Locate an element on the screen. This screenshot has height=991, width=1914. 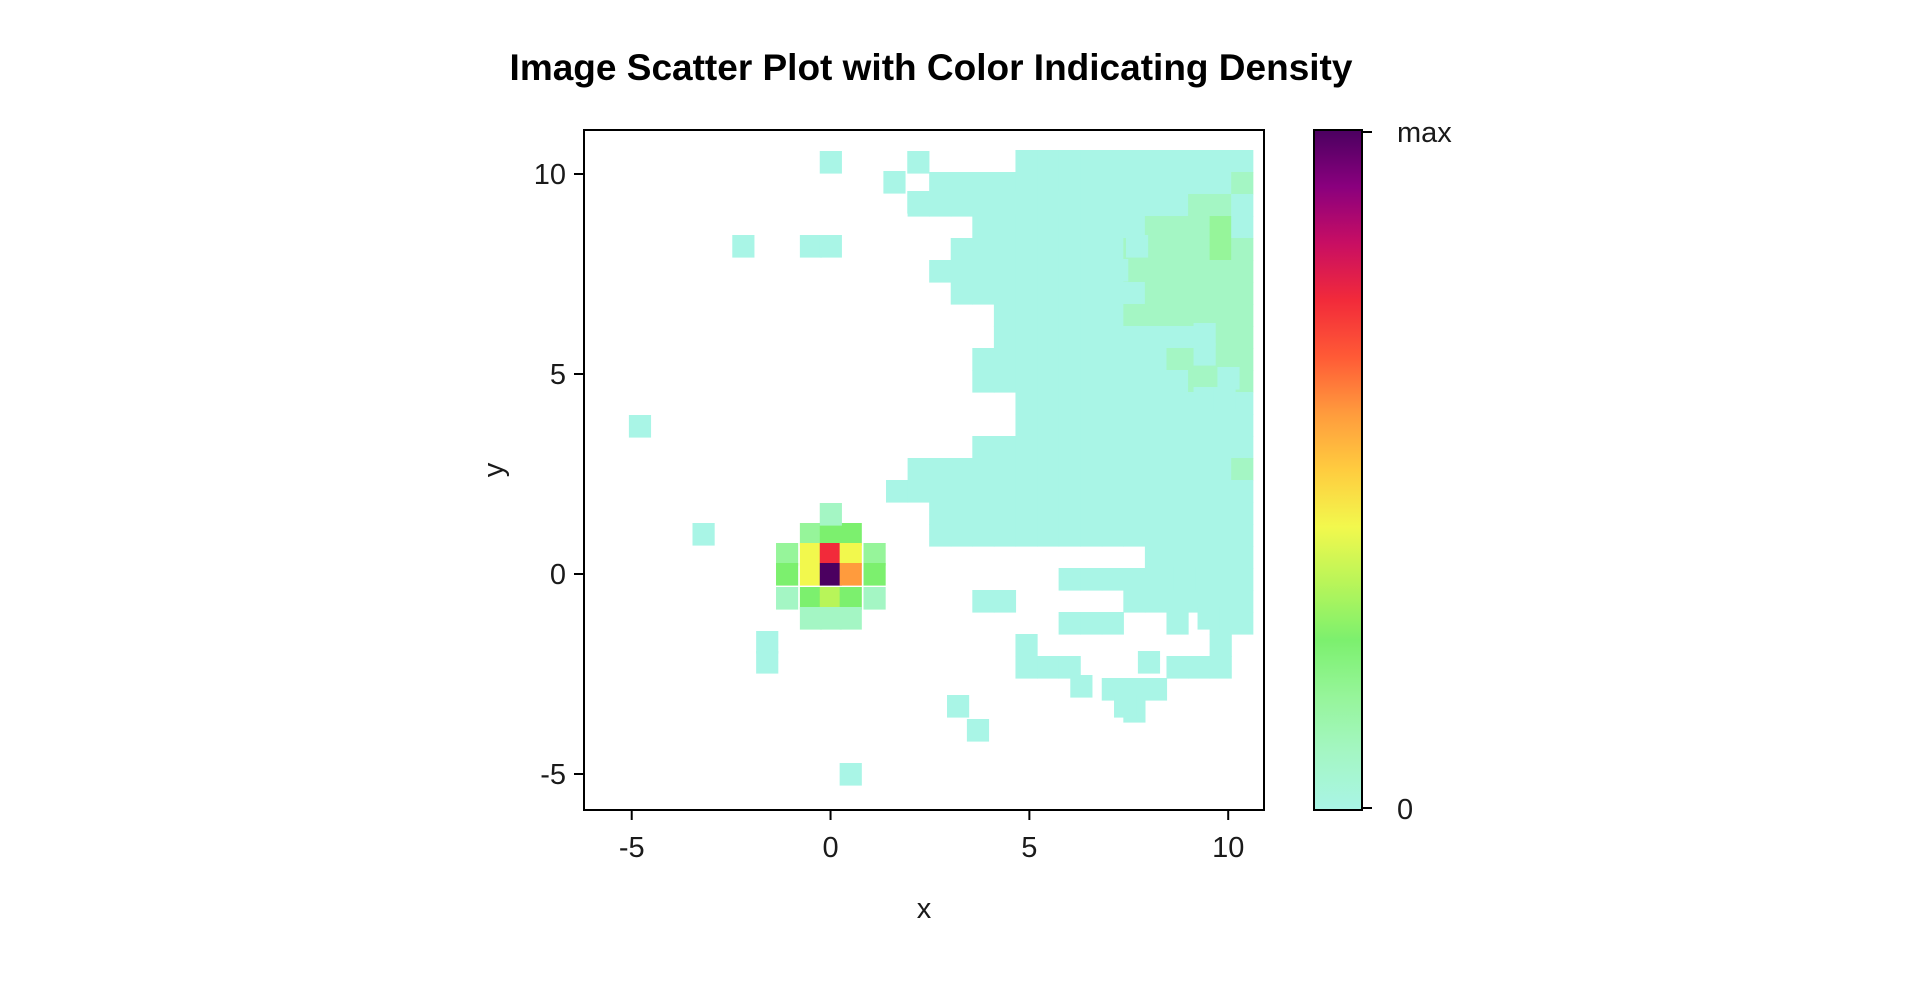
y-tick-label: 10 is located at coordinates (550, 175).